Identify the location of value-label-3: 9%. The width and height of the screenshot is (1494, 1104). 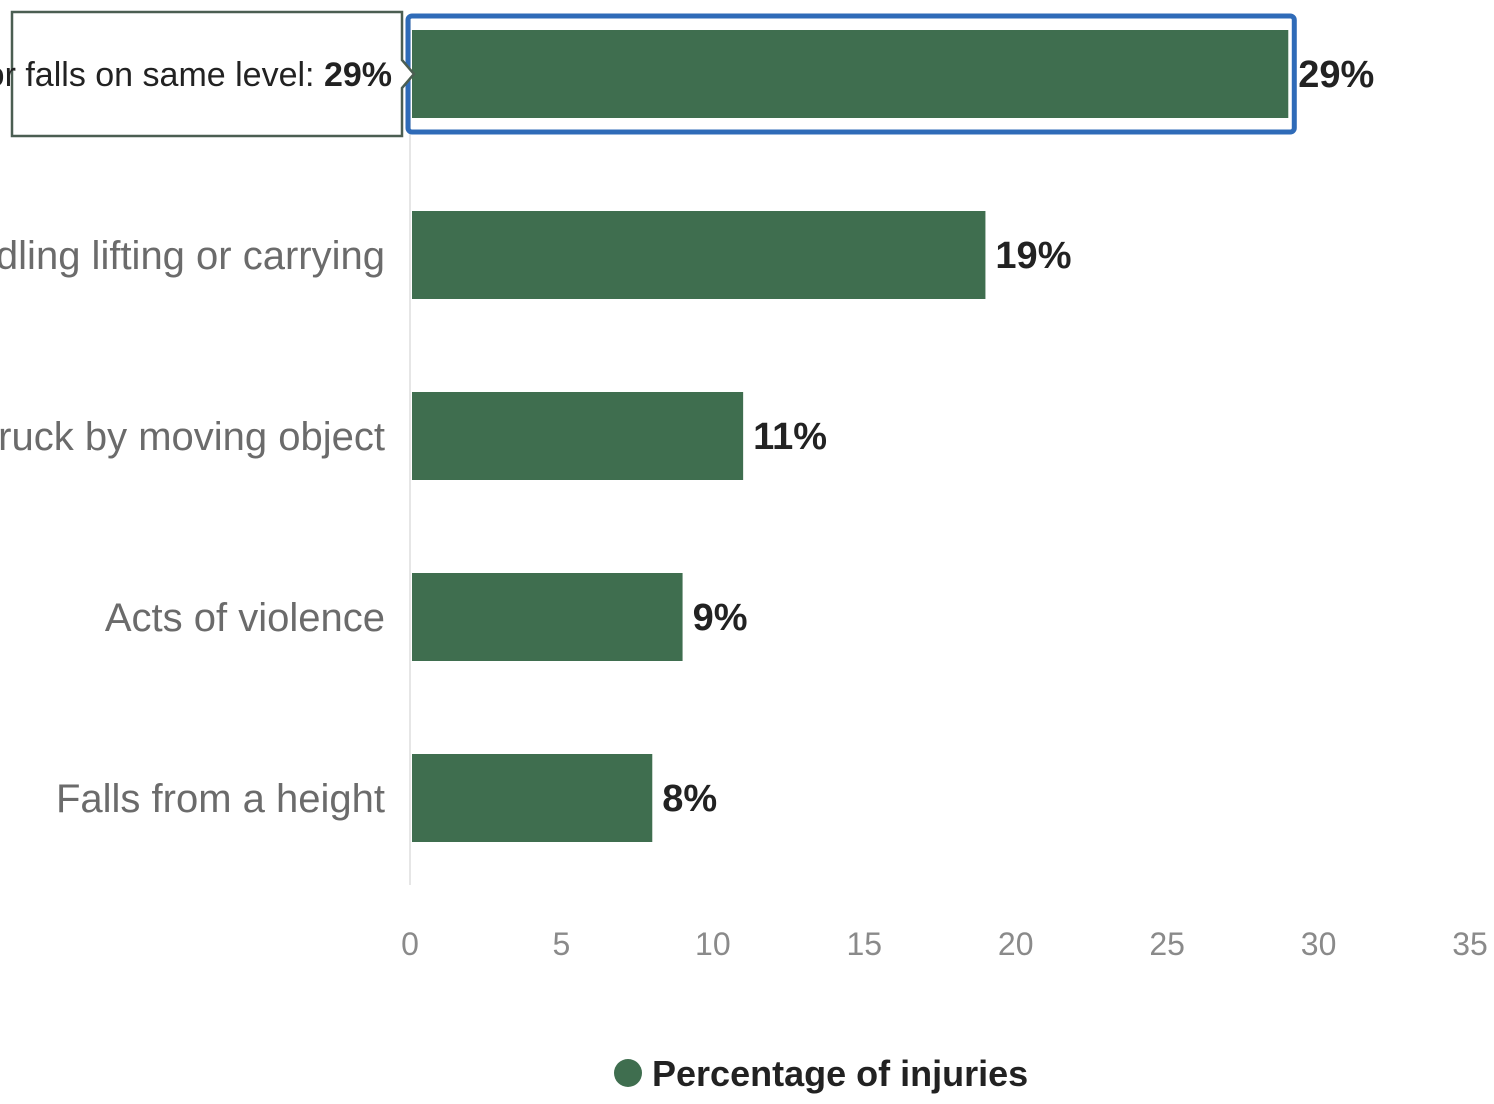
(720, 618).